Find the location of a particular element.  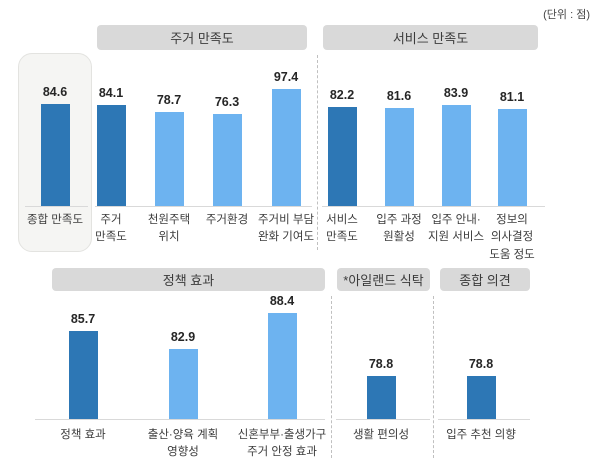

bar-column-movein-guide-service: 83.9 is located at coordinates (456, 146).